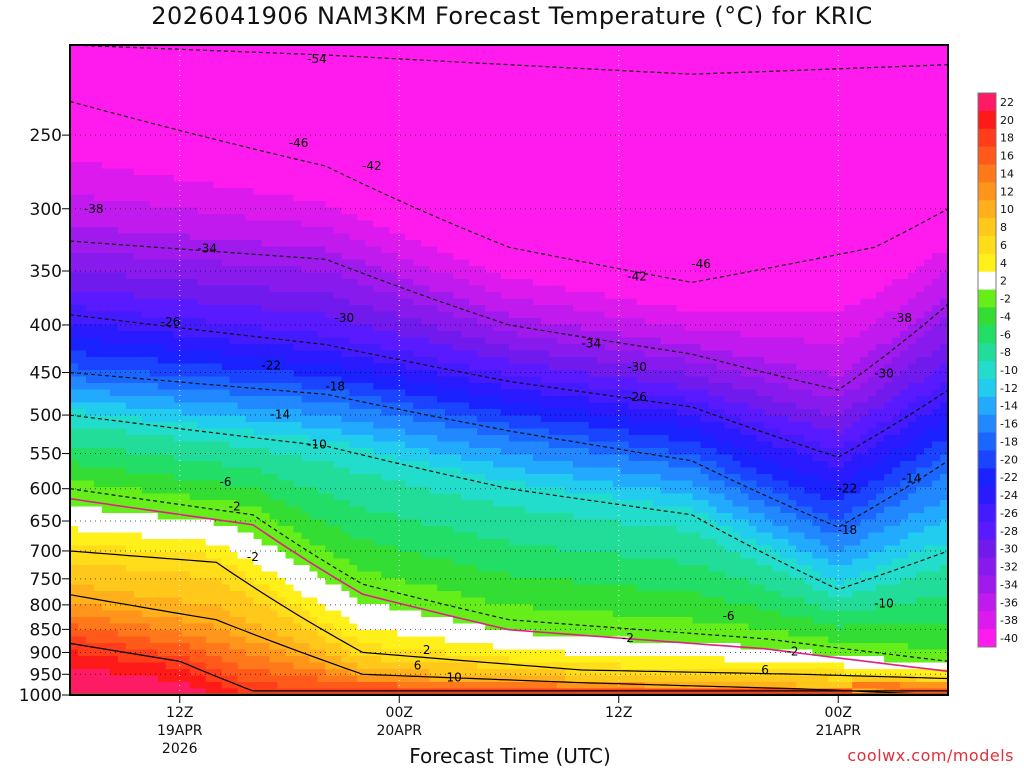 This screenshot has width=1024, height=768. What do you see at coordinates (1003, 263) in the screenshot?
I see `colorbar-label: 4` at bounding box center [1003, 263].